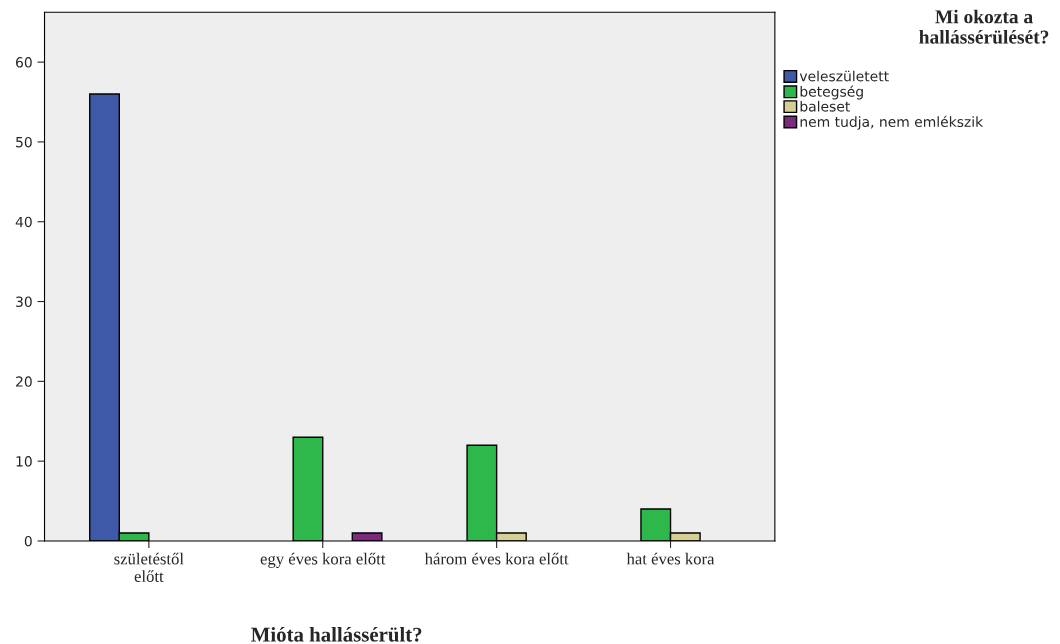 Image resolution: width=1060 pixels, height=644 pixels. What do you see at coordinates (24, 302) in the screenshot?
I see `y-tick-label: 30` at bounding box center [24, 302].